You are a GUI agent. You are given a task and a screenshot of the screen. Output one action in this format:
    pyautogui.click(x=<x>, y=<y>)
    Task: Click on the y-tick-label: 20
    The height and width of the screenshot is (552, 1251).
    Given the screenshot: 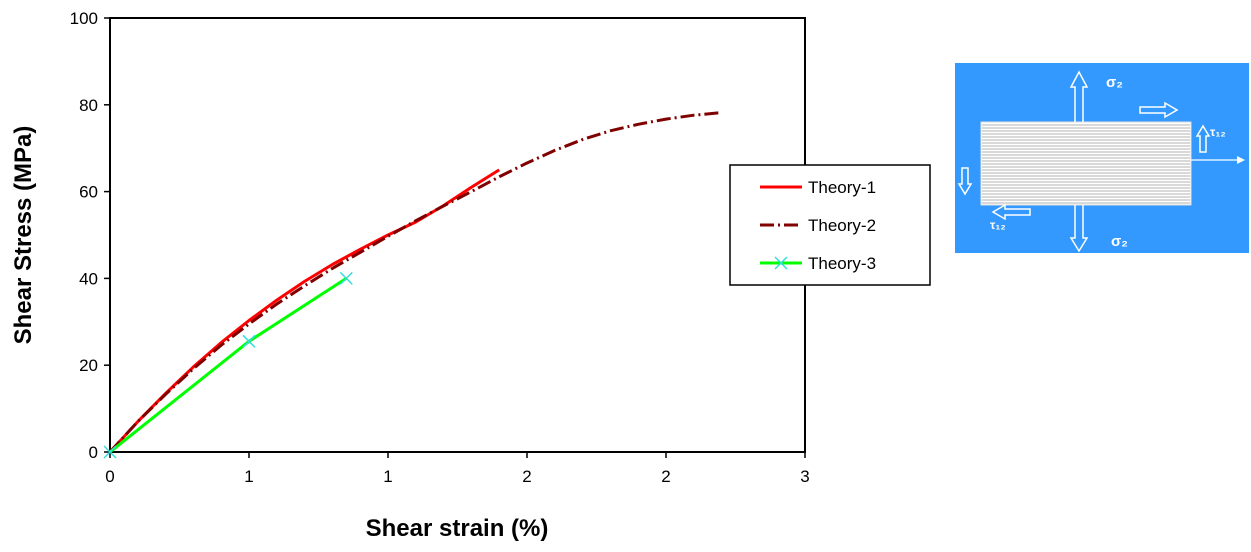 What is the action you would take?
    pyautogui.click(x=88, y=365)
    